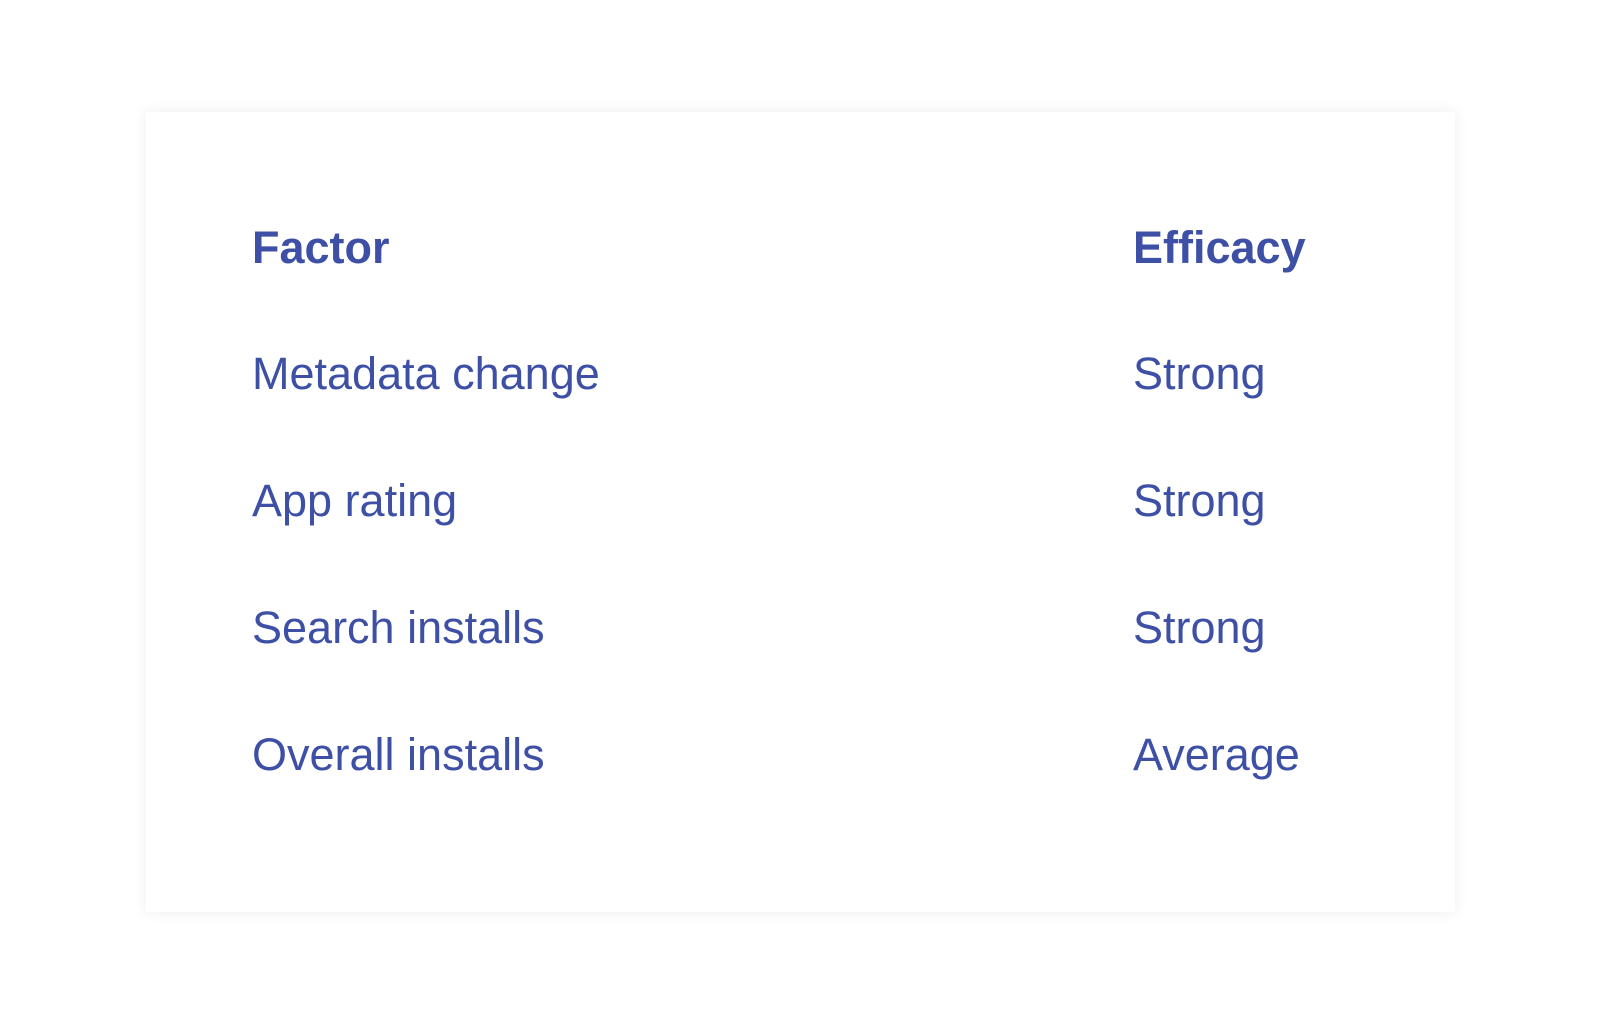  Describe the element at coordinates (800, 755) in the screenshot. I see `table-row: Overall installs Average` at that location.